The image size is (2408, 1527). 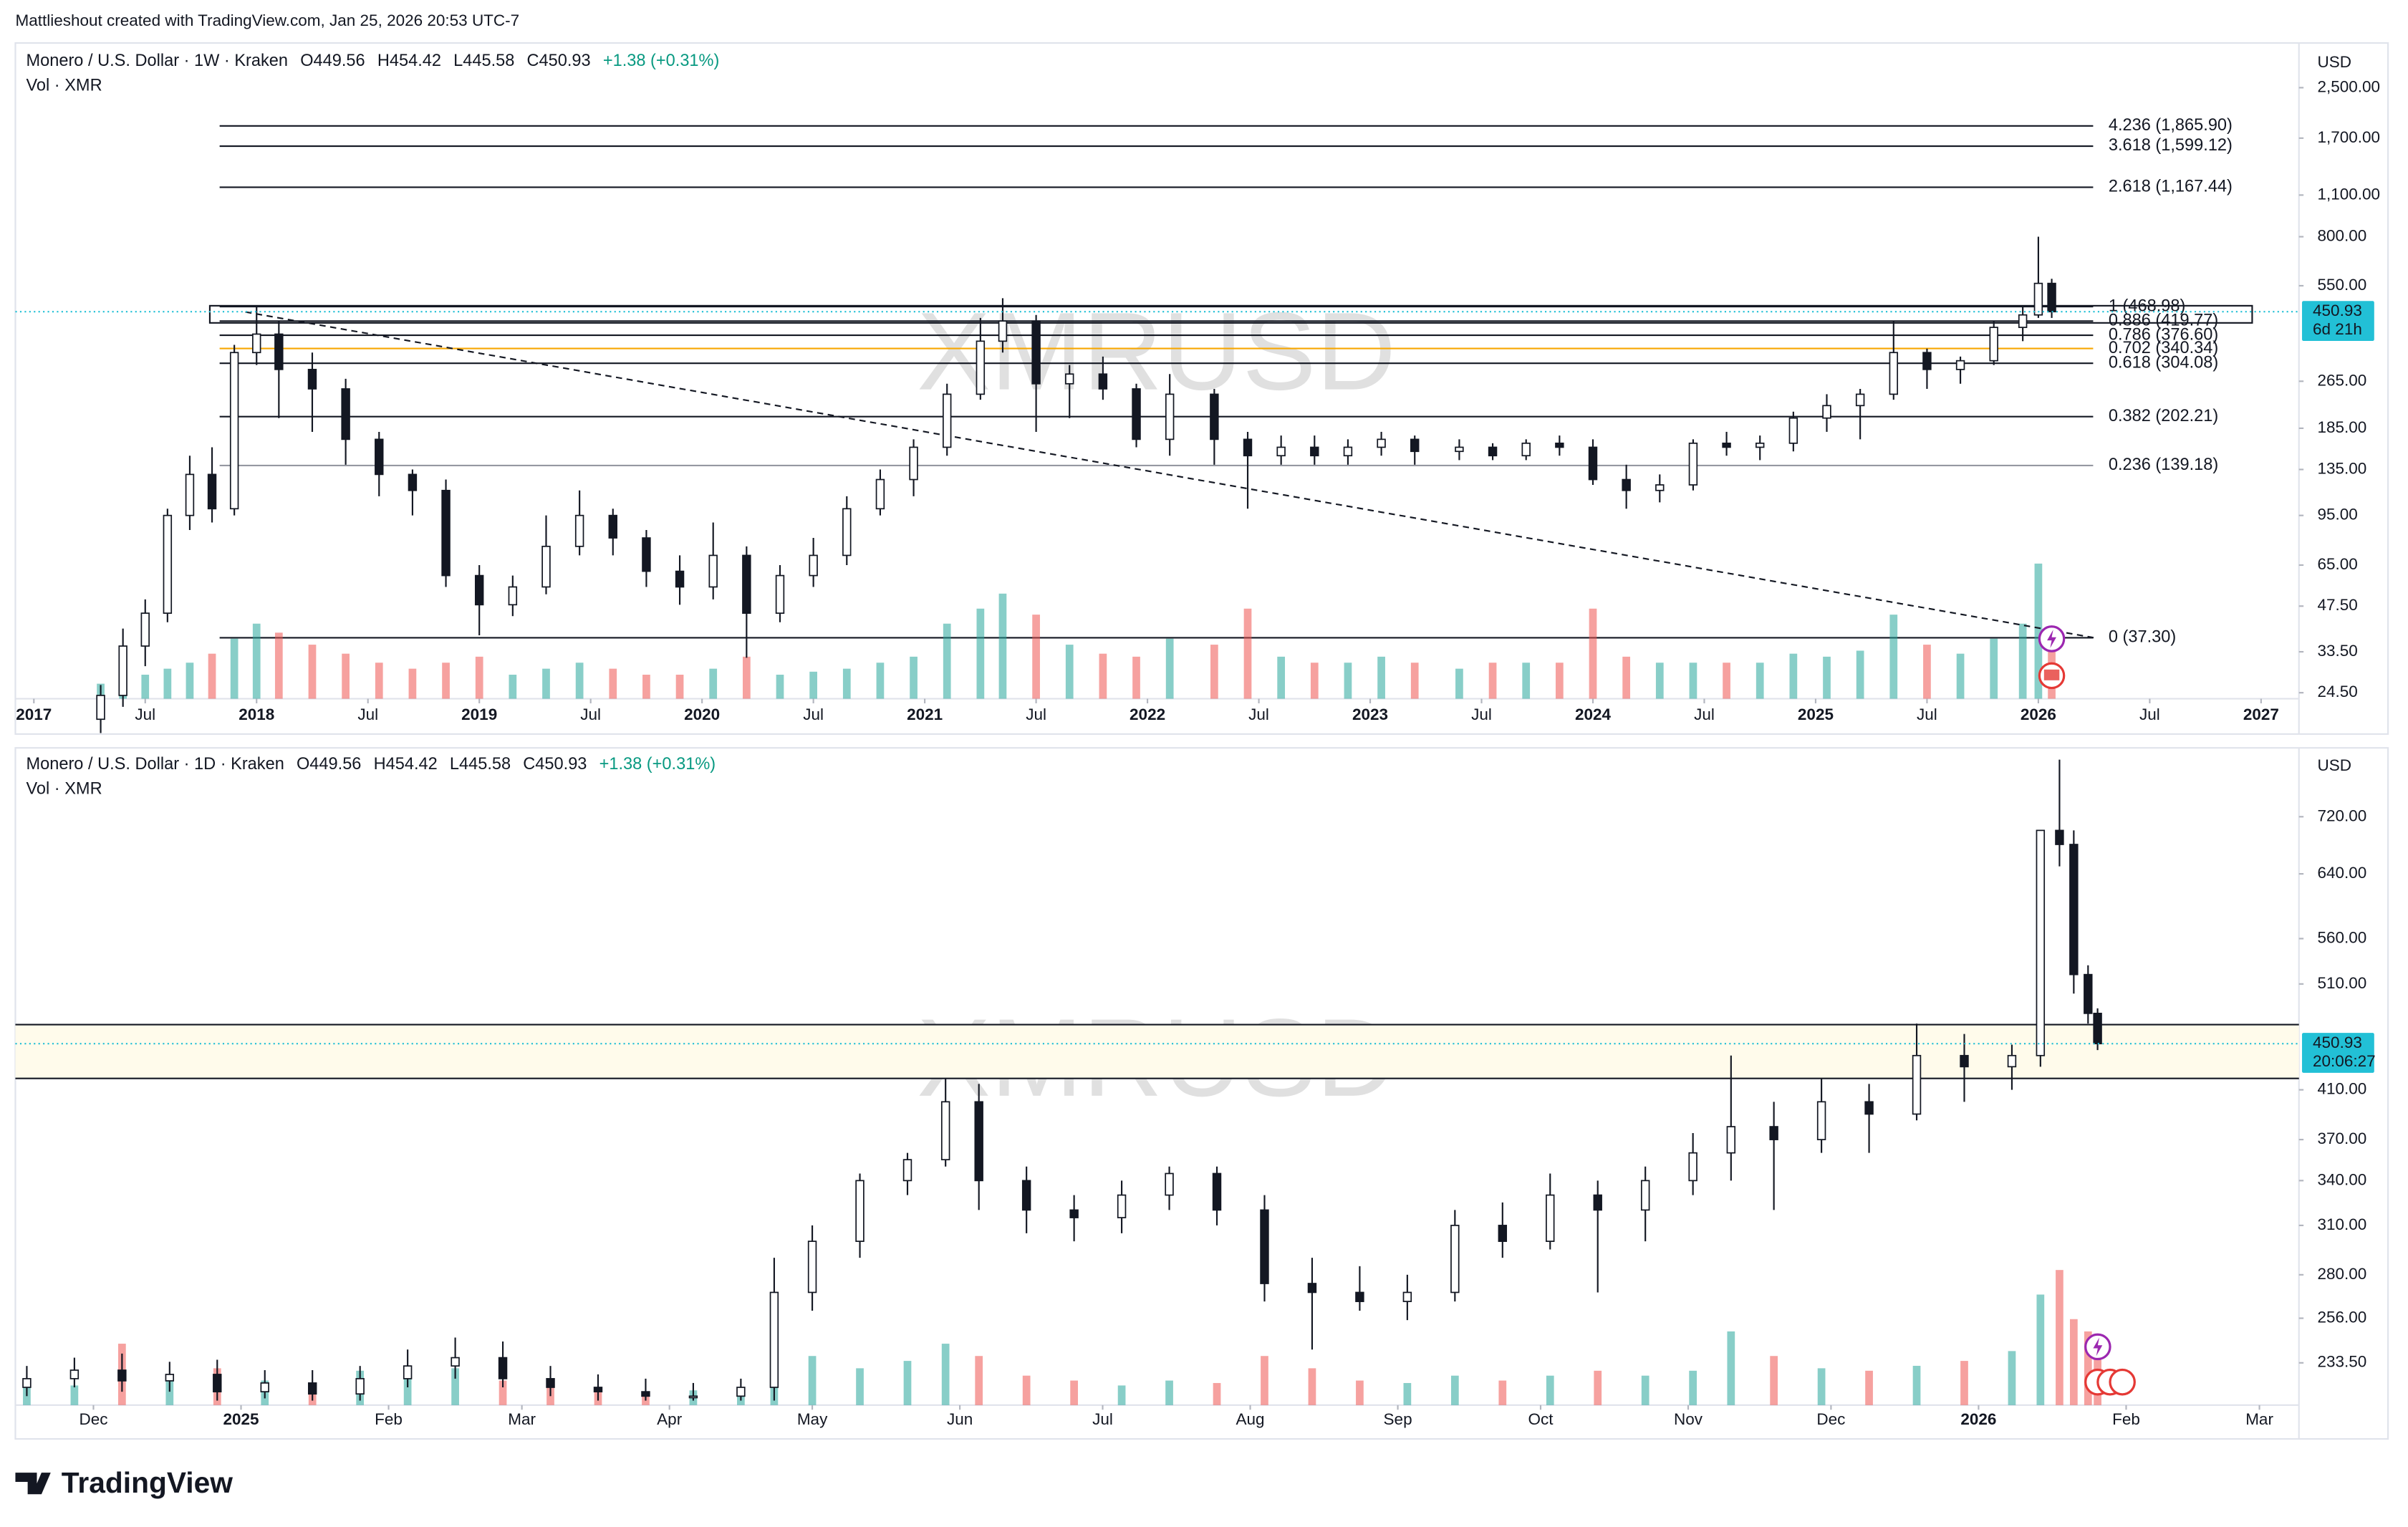 What do you see at coordinates (2163, 320) in the screenshot?
I see `level-label: 0.886 (419.77)` at bounding box center [2163, 320].